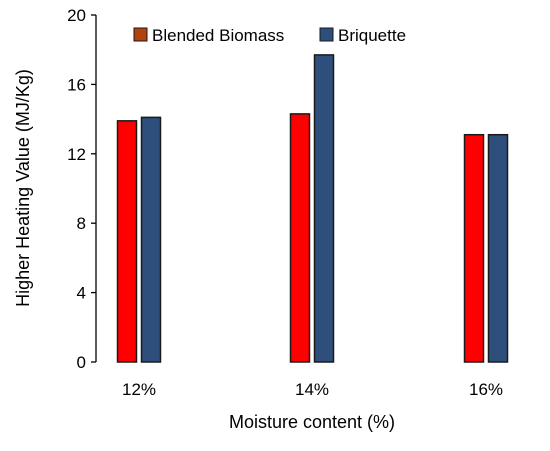  What do you see at coordinates (81, 189) in the screenshot?
I see `y-tick-labels: 0 4 8 12 16 20` at bounding box center [81, 189].